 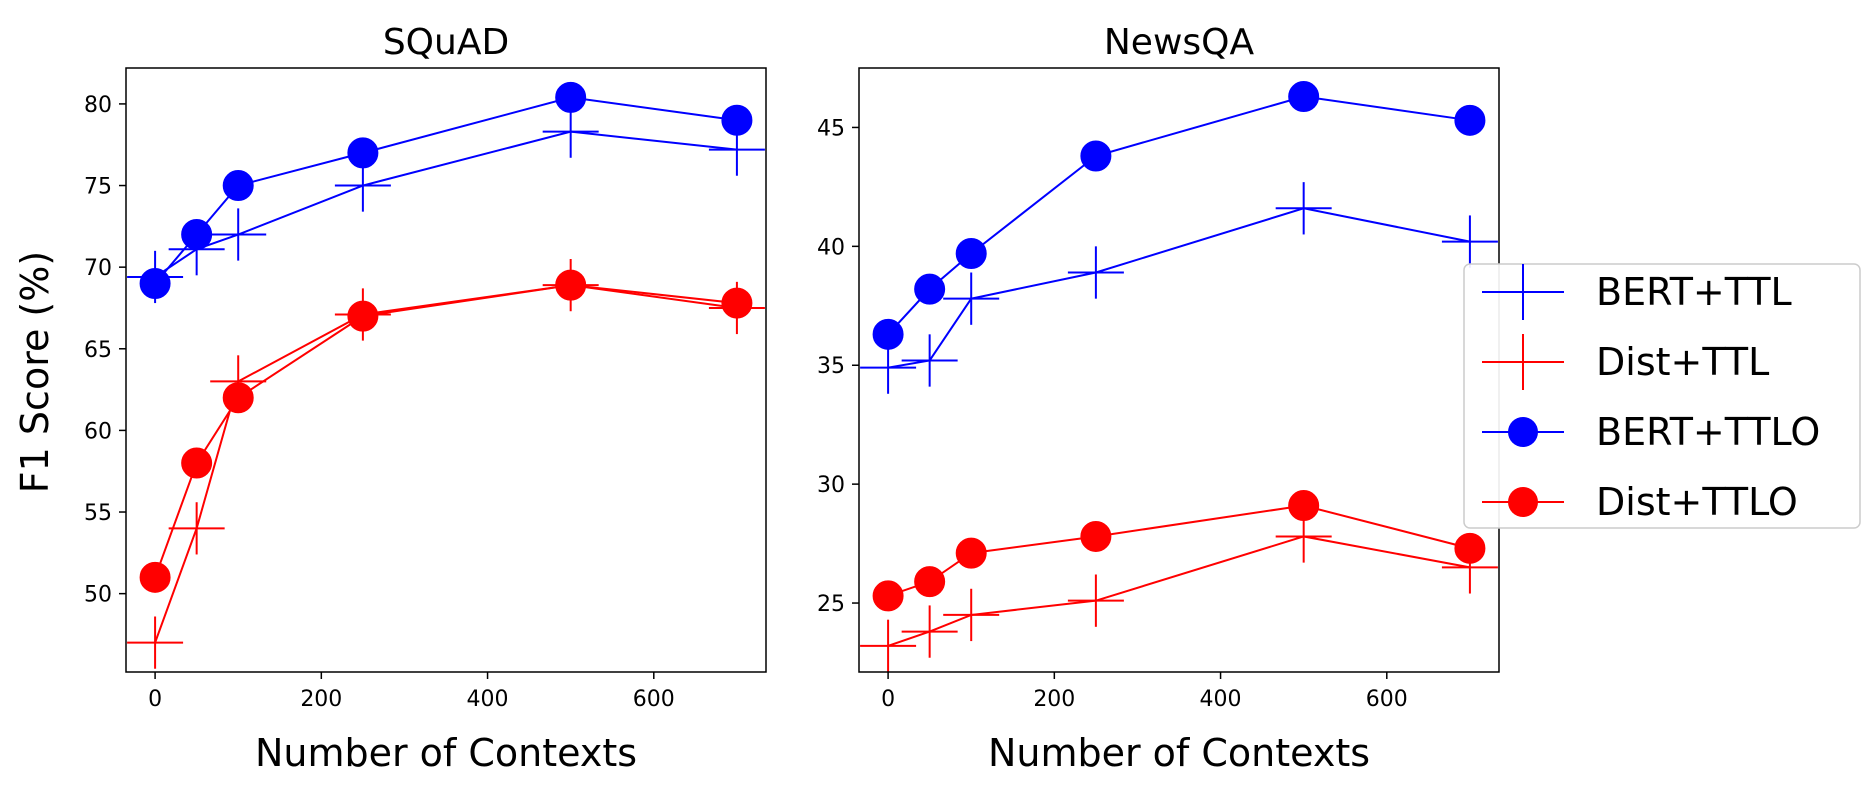 What do you see at coordinates (98, 513) in the screenshot?
I see `y-tick-label: 55` at bounding box center [98, 513].